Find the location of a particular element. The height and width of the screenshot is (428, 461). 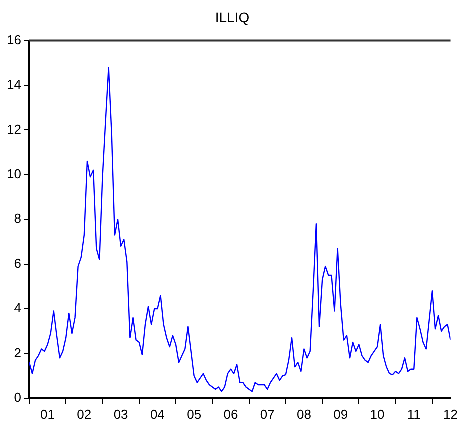

y-tick-label: 2 is located at coordinates (18, 352).